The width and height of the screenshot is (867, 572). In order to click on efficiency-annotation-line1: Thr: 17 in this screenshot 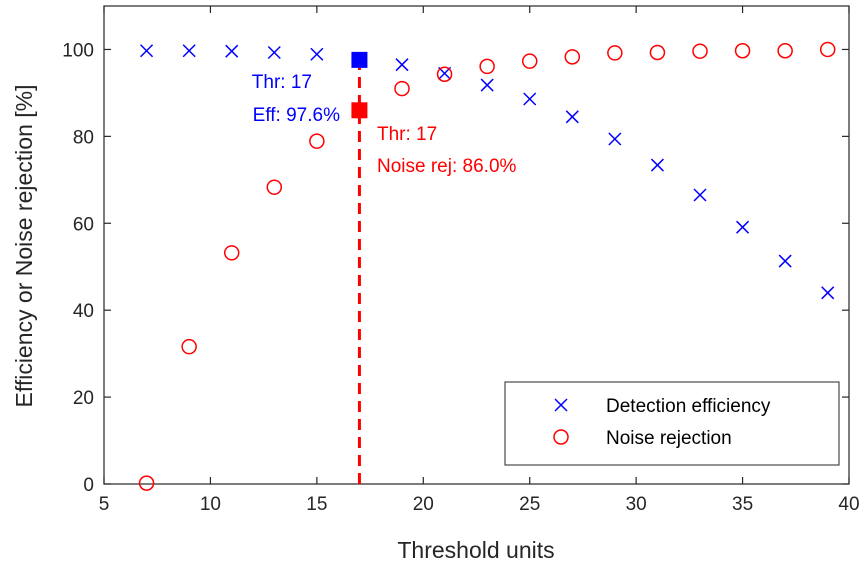, I will do `click(282, 82)`.